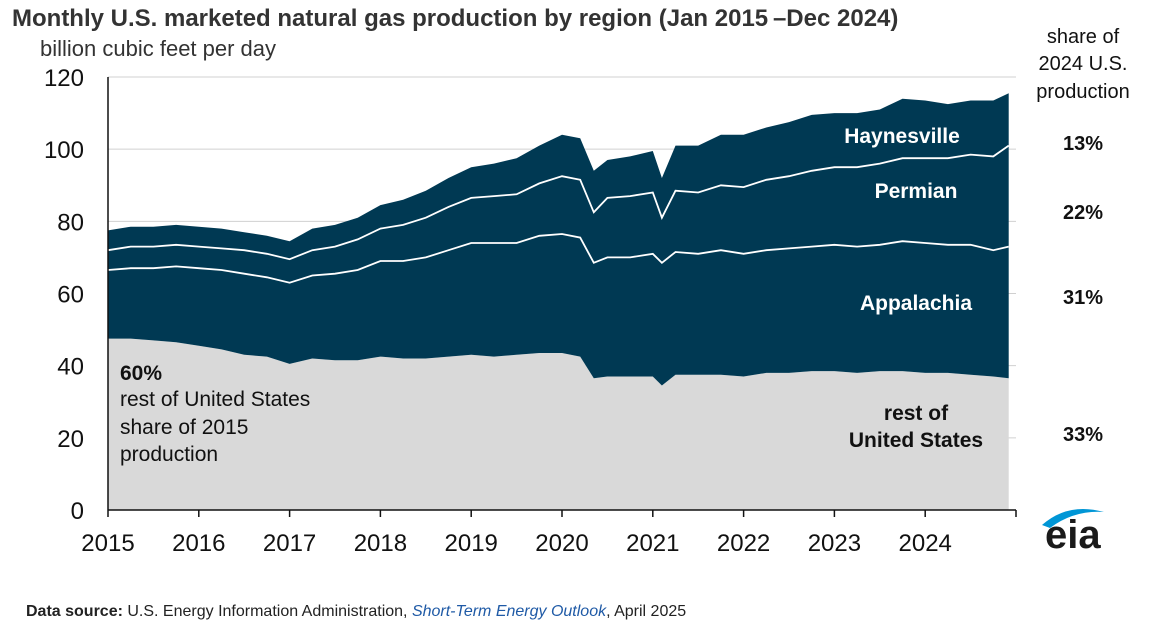 The width and height of the screenshot is (1158, 630). What do you see at coordinates (1083, 298) in the screenshot?
I see `share-appalachia: 31%` at bounding box center [1083, 298].